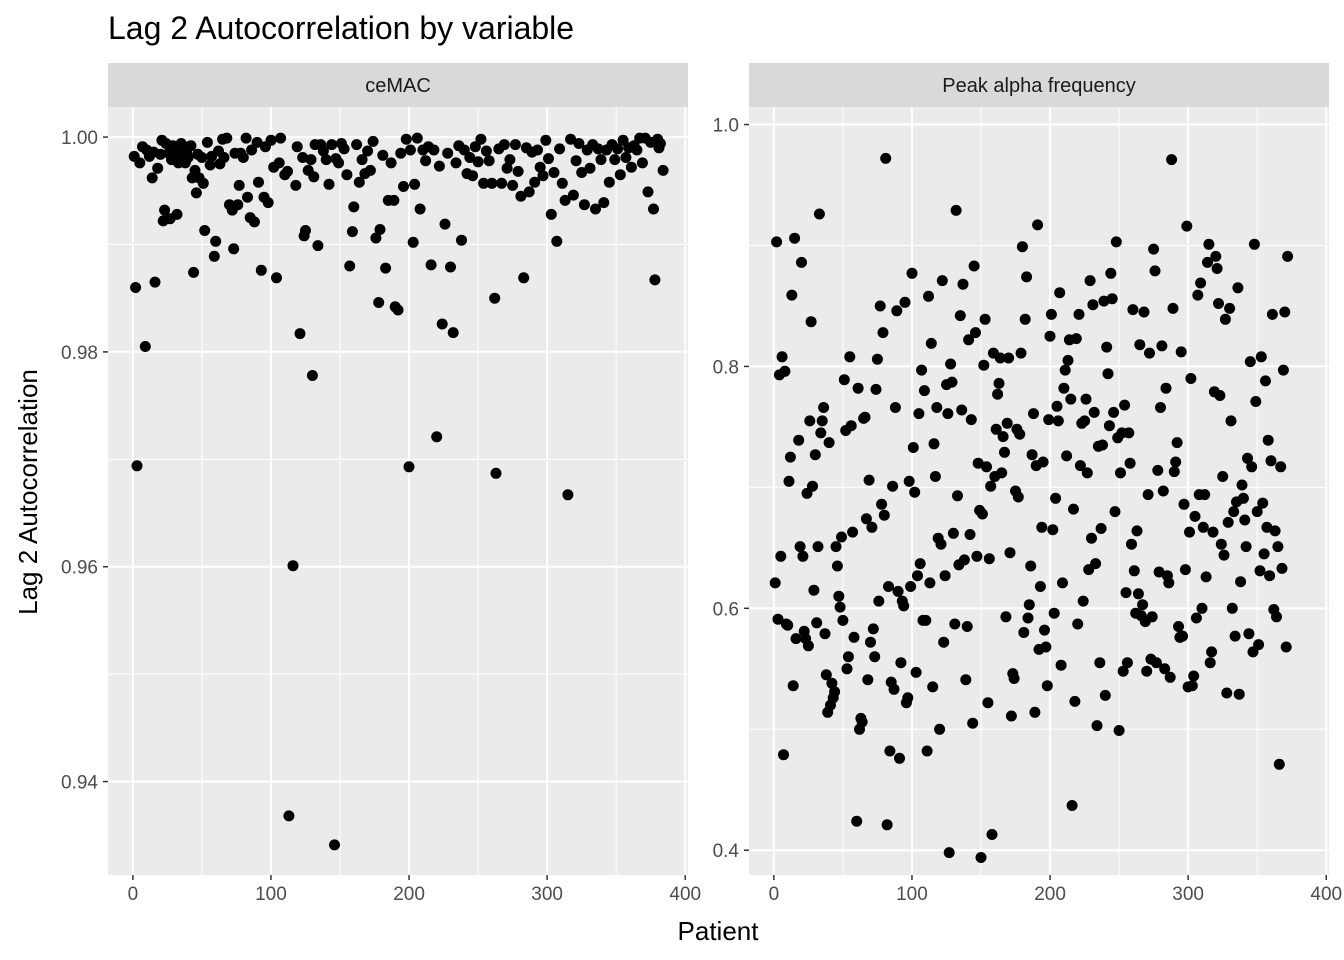  Describe the element at coordinates (1326, 894) in the screenshot. I see `x-tick-label: 400` at that location.